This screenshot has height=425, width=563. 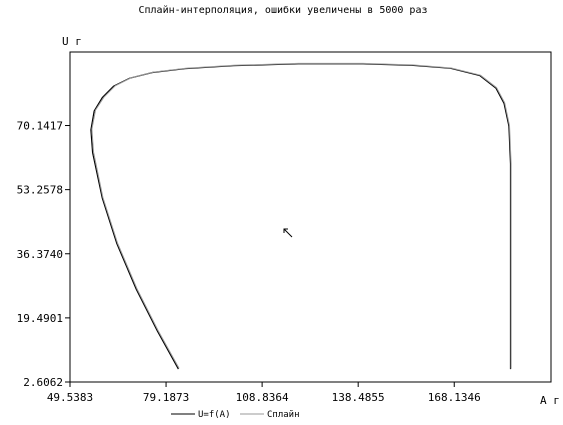 What do you see at coordinates (40, 254) in the screenshot?
I see `y-tick-label: 36.3740` at bounding box center [40, 254].